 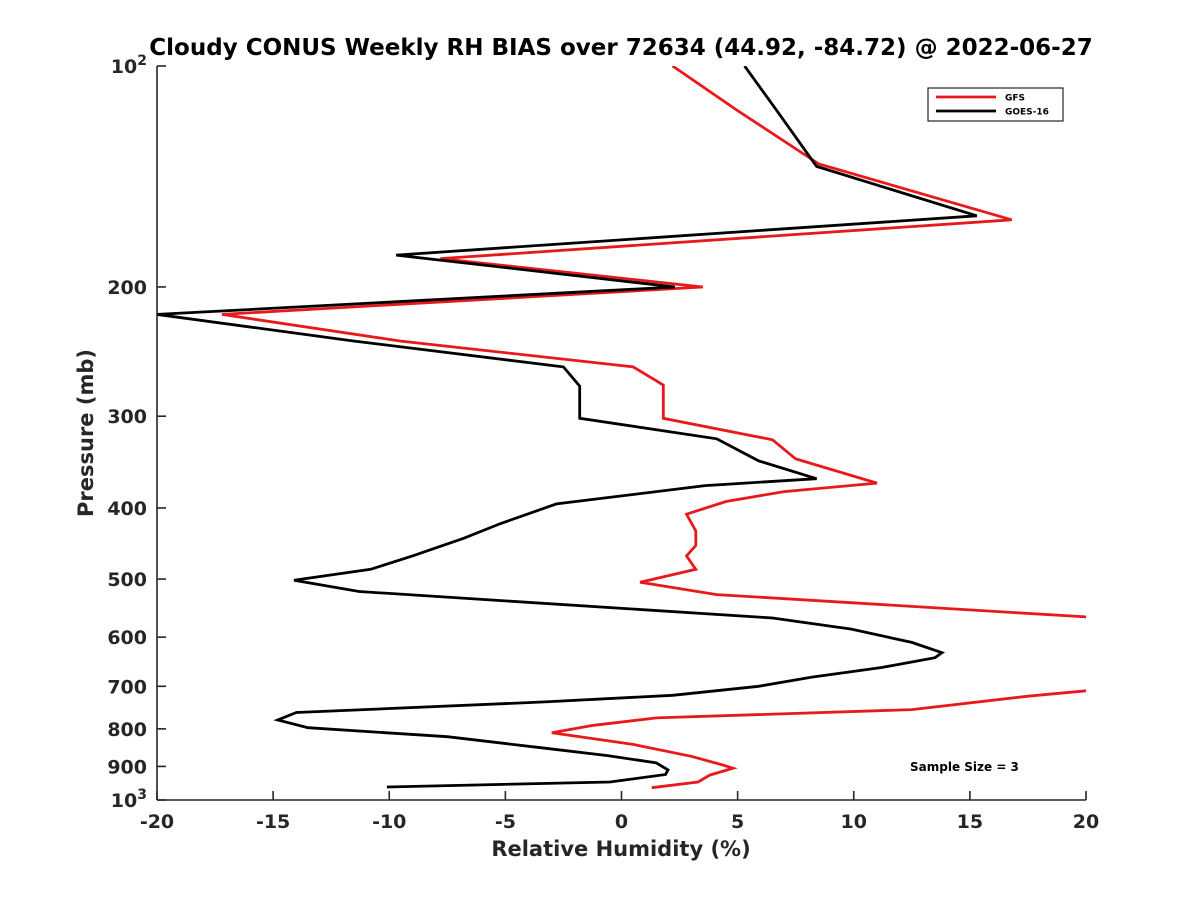 I want to click on y-tick-label: 10², so click(x=129, y=65).